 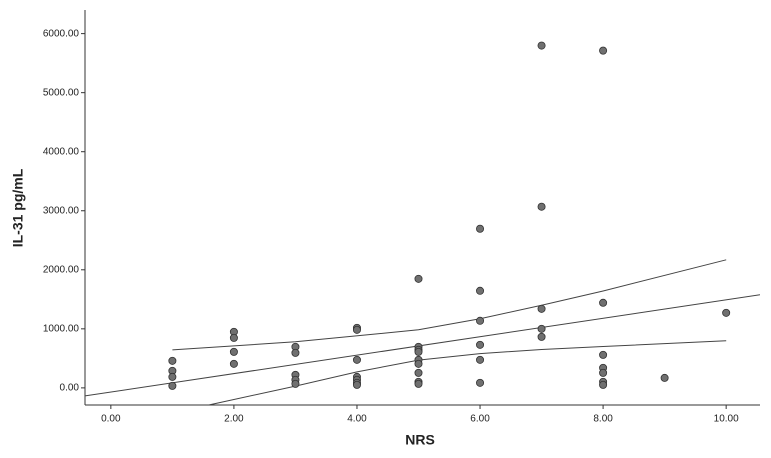 What do you see at coordinates (61, 151) in the screenshot?
I see `y-tick-label: 4000.00` at bounding box center [61, 151].